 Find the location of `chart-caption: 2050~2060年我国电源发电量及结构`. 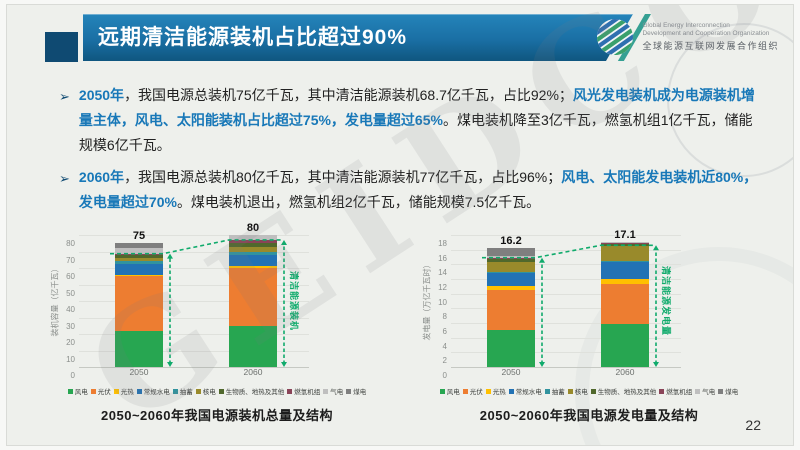

chart-caption: 2050~2060年我国电源发电量及结构 is located at coordinates (589, 415).